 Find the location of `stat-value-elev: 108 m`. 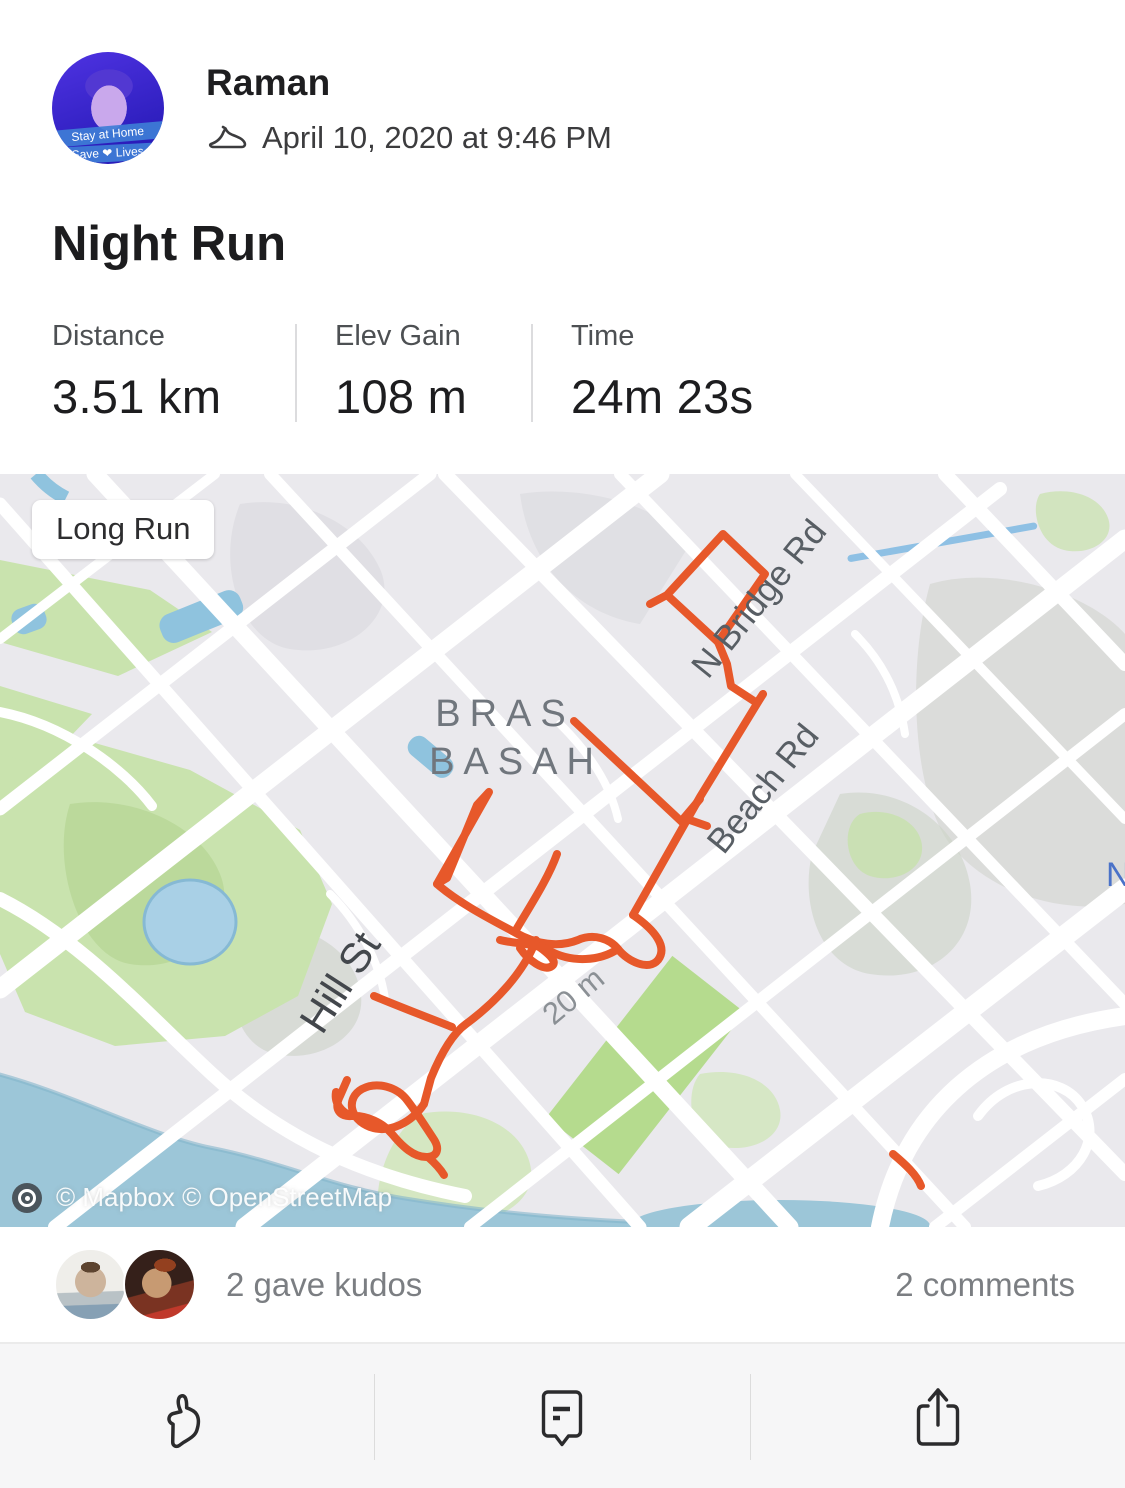

stat-value-elev: 108 m is located at coordinates (401, 396).